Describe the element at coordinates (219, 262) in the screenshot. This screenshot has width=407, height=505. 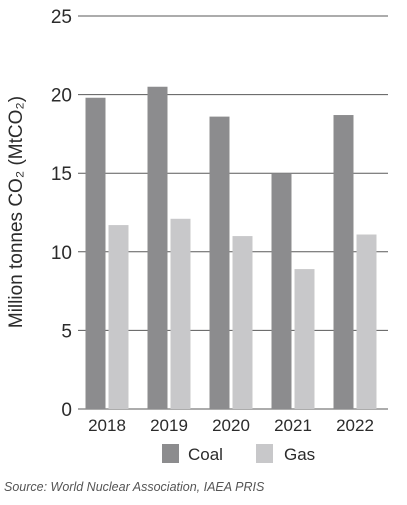
I see `bar-coal-2020` at that location.